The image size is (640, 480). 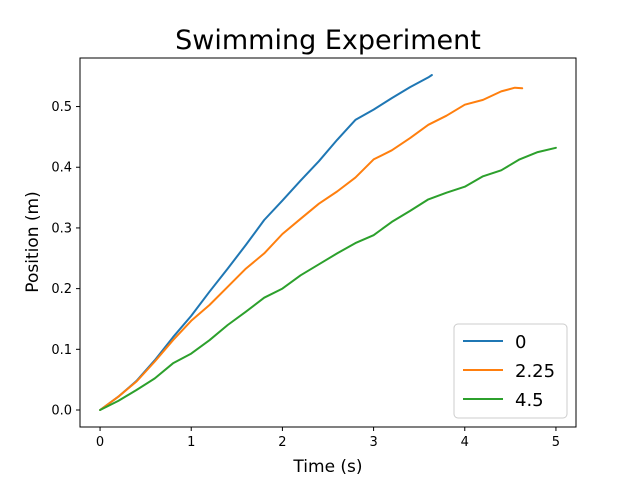 What do you see at coordinates (535, 371) in the screenshot?
I see `legend-label-1: 2.25` at bounding box center [535, 371].